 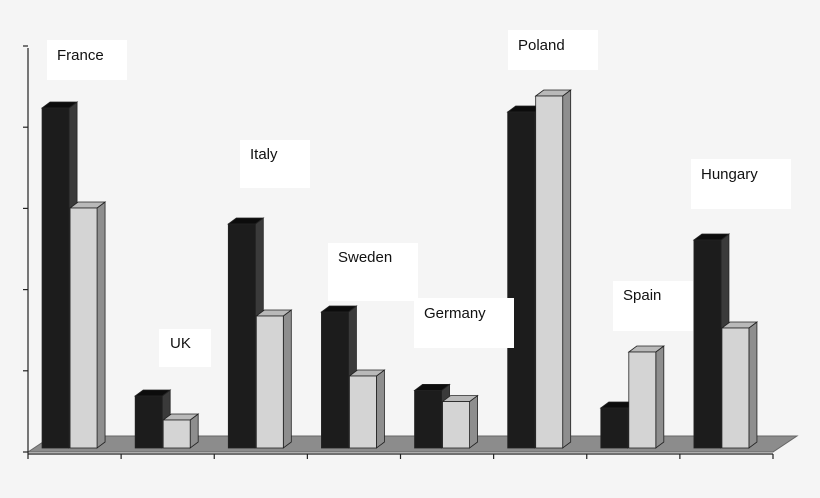 I want to click on label-box-spain, so click(x=653, y=306).